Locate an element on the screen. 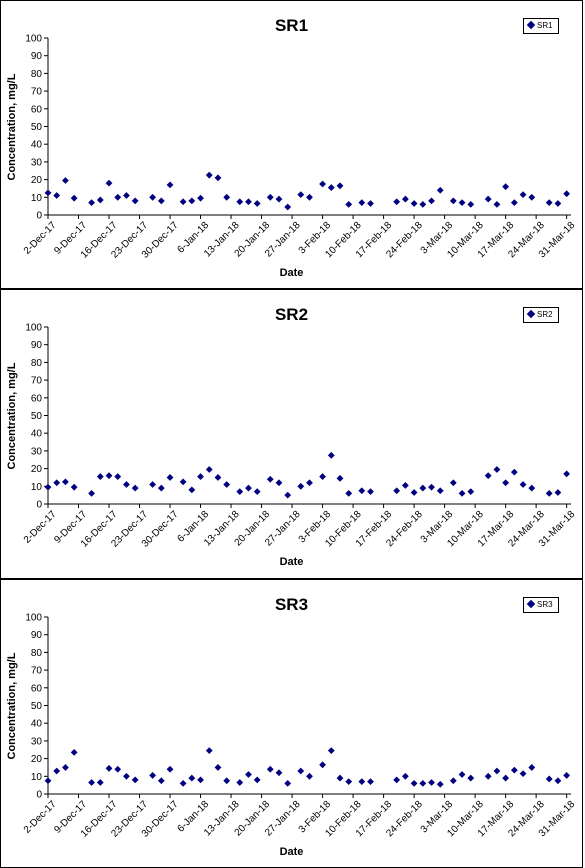 This screenshot has height=868, width=585. y-tick-label: 10 is located at coordinates (37, 487).